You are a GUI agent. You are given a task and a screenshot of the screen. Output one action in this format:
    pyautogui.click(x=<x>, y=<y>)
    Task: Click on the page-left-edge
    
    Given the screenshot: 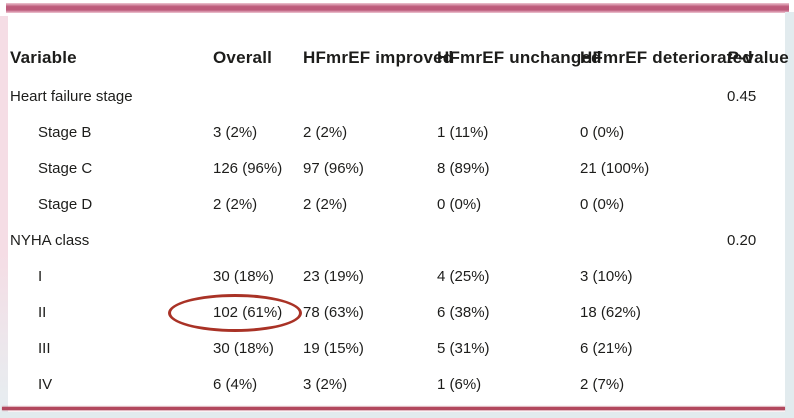 What is the action you would take?
    pyautogui.click(x=4, y=214)
    